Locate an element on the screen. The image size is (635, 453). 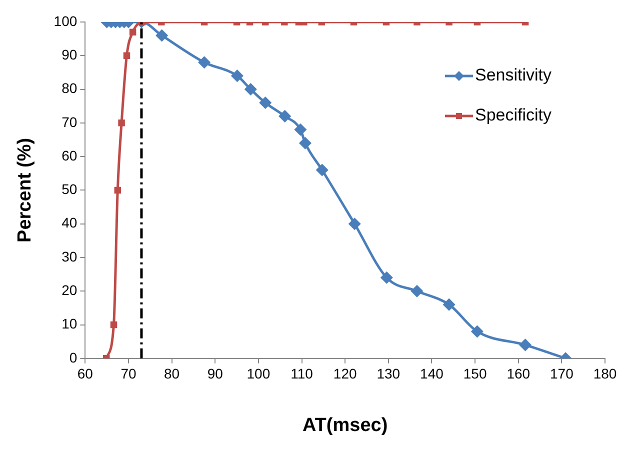
x-tick-label: 90 is located at coordinates (215, 374).